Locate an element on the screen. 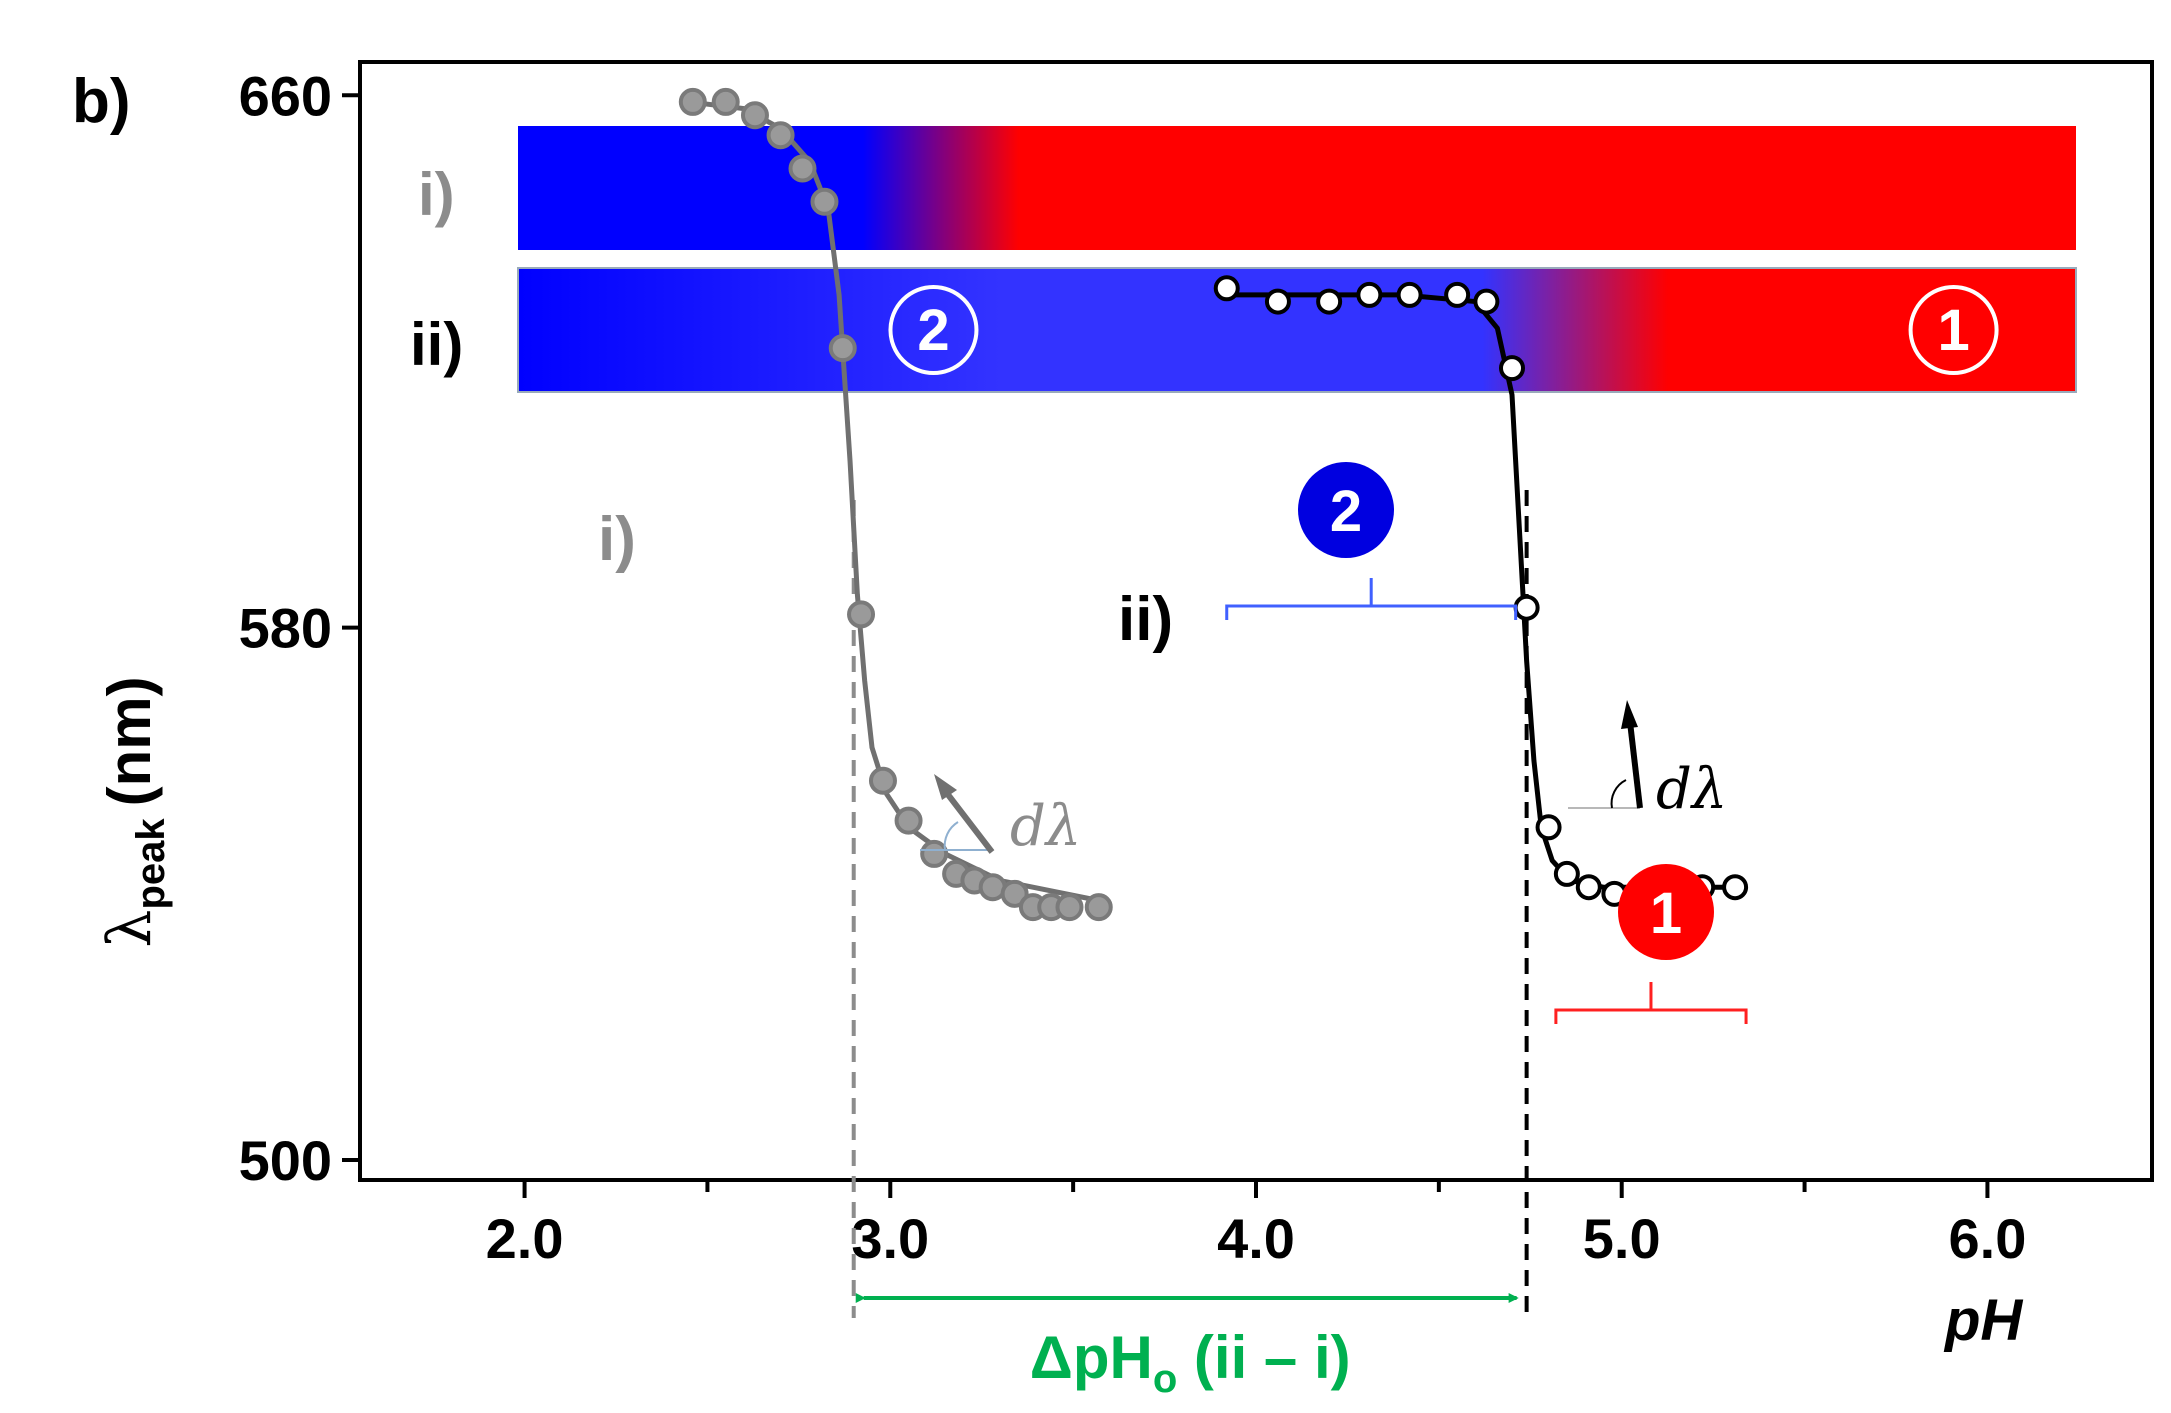  x-tick-label-2: 4.0 is located at coordinates (1256, 1238).